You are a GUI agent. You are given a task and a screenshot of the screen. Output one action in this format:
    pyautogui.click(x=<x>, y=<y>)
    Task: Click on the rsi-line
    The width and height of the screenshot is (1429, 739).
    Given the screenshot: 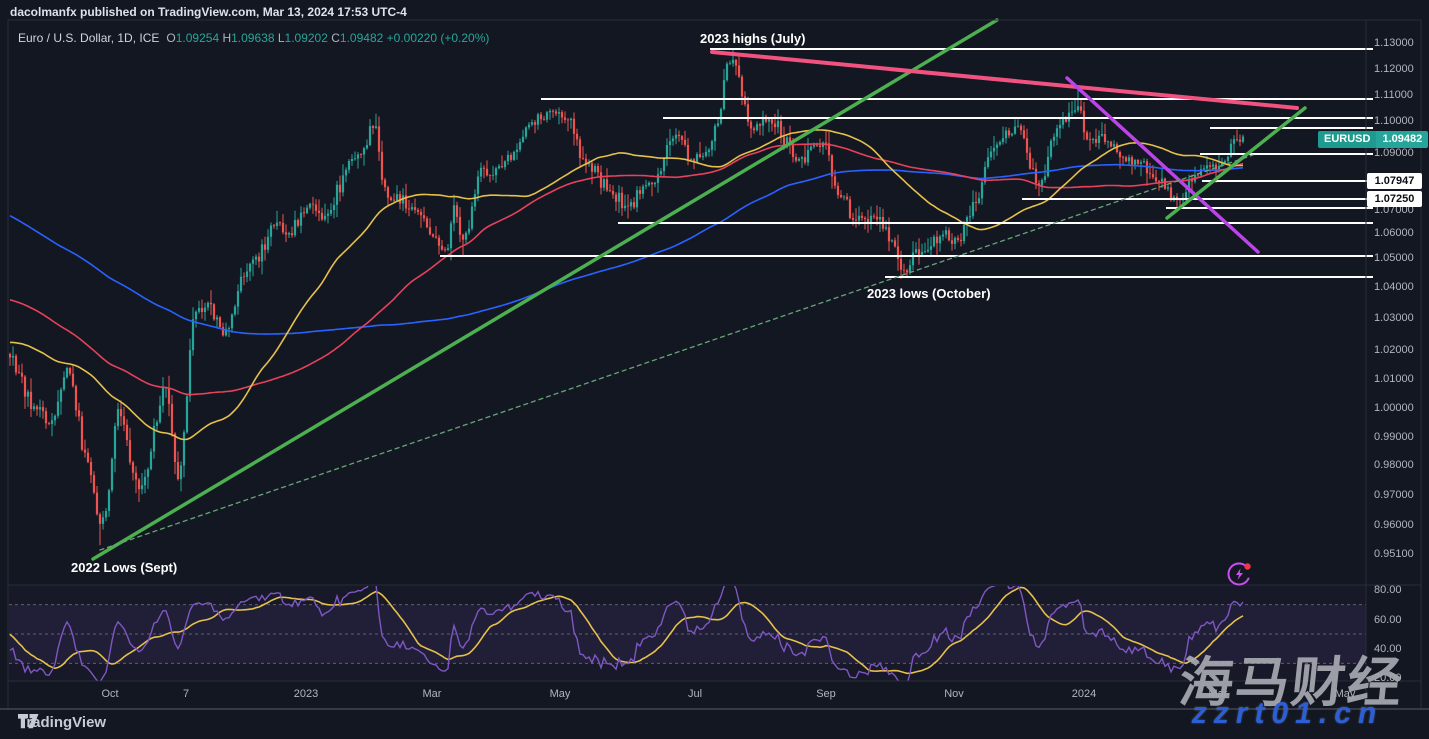 What is the action you would take?
    pyautogui.click(x=626, y=633)
    